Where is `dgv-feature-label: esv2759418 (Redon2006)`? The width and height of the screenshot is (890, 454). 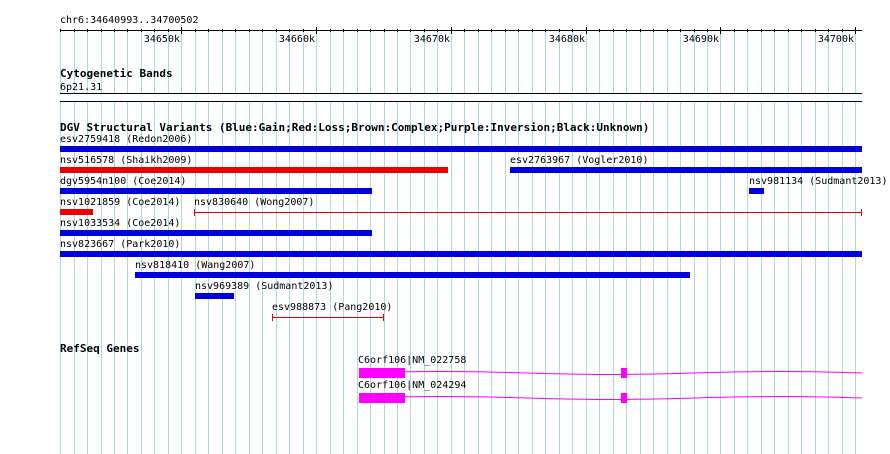 dgv-feature-label: esv2759418 (Redon2006) is located at coordinates (126, 139).